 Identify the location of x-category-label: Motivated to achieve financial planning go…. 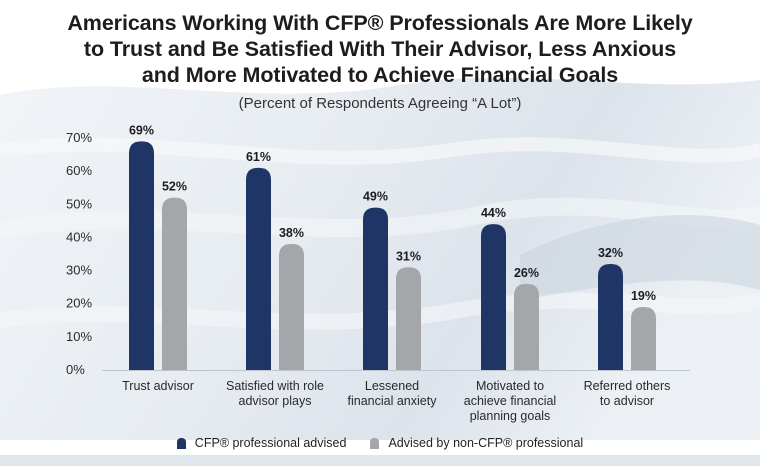
(510, 401).